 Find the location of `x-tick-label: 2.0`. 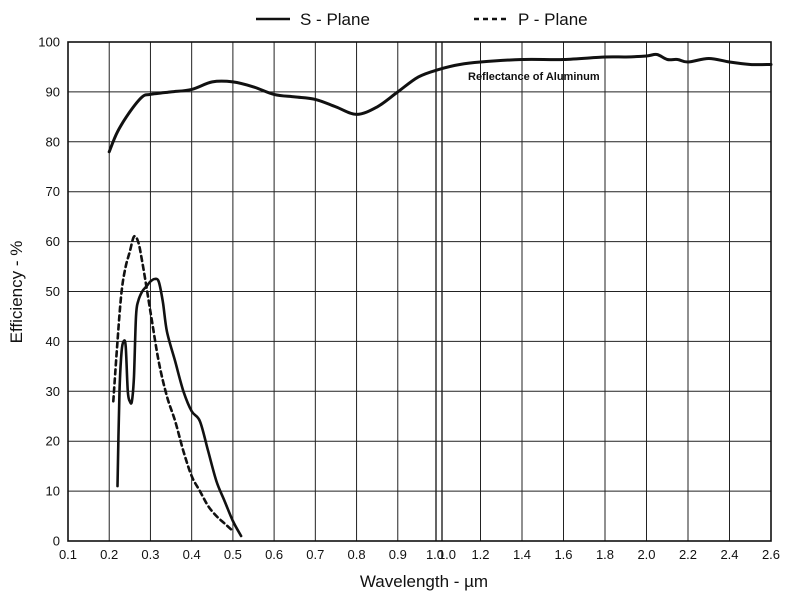

x-tick-label: 2.0 is located at coordinates (646, 554).